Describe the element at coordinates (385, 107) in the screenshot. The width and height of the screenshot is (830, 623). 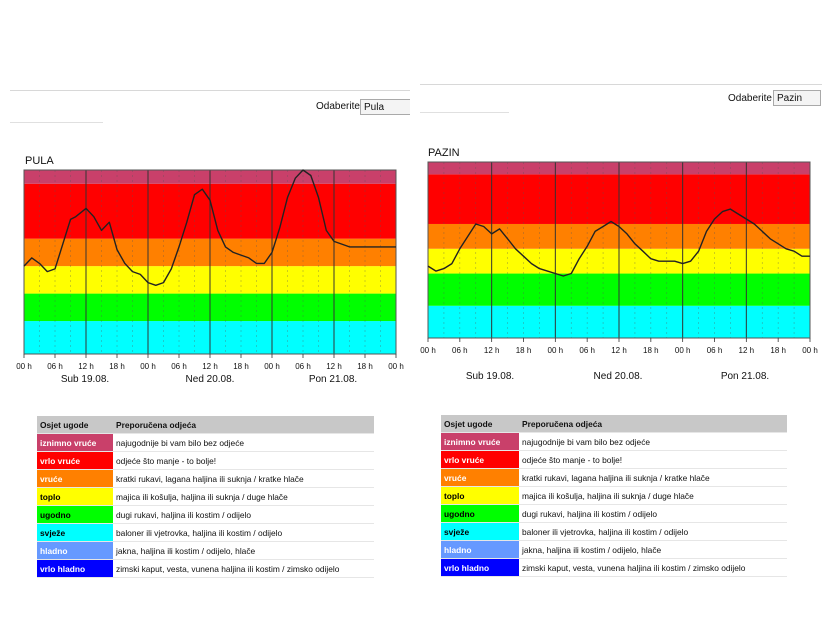
I see `location-select: Pula` at that location.